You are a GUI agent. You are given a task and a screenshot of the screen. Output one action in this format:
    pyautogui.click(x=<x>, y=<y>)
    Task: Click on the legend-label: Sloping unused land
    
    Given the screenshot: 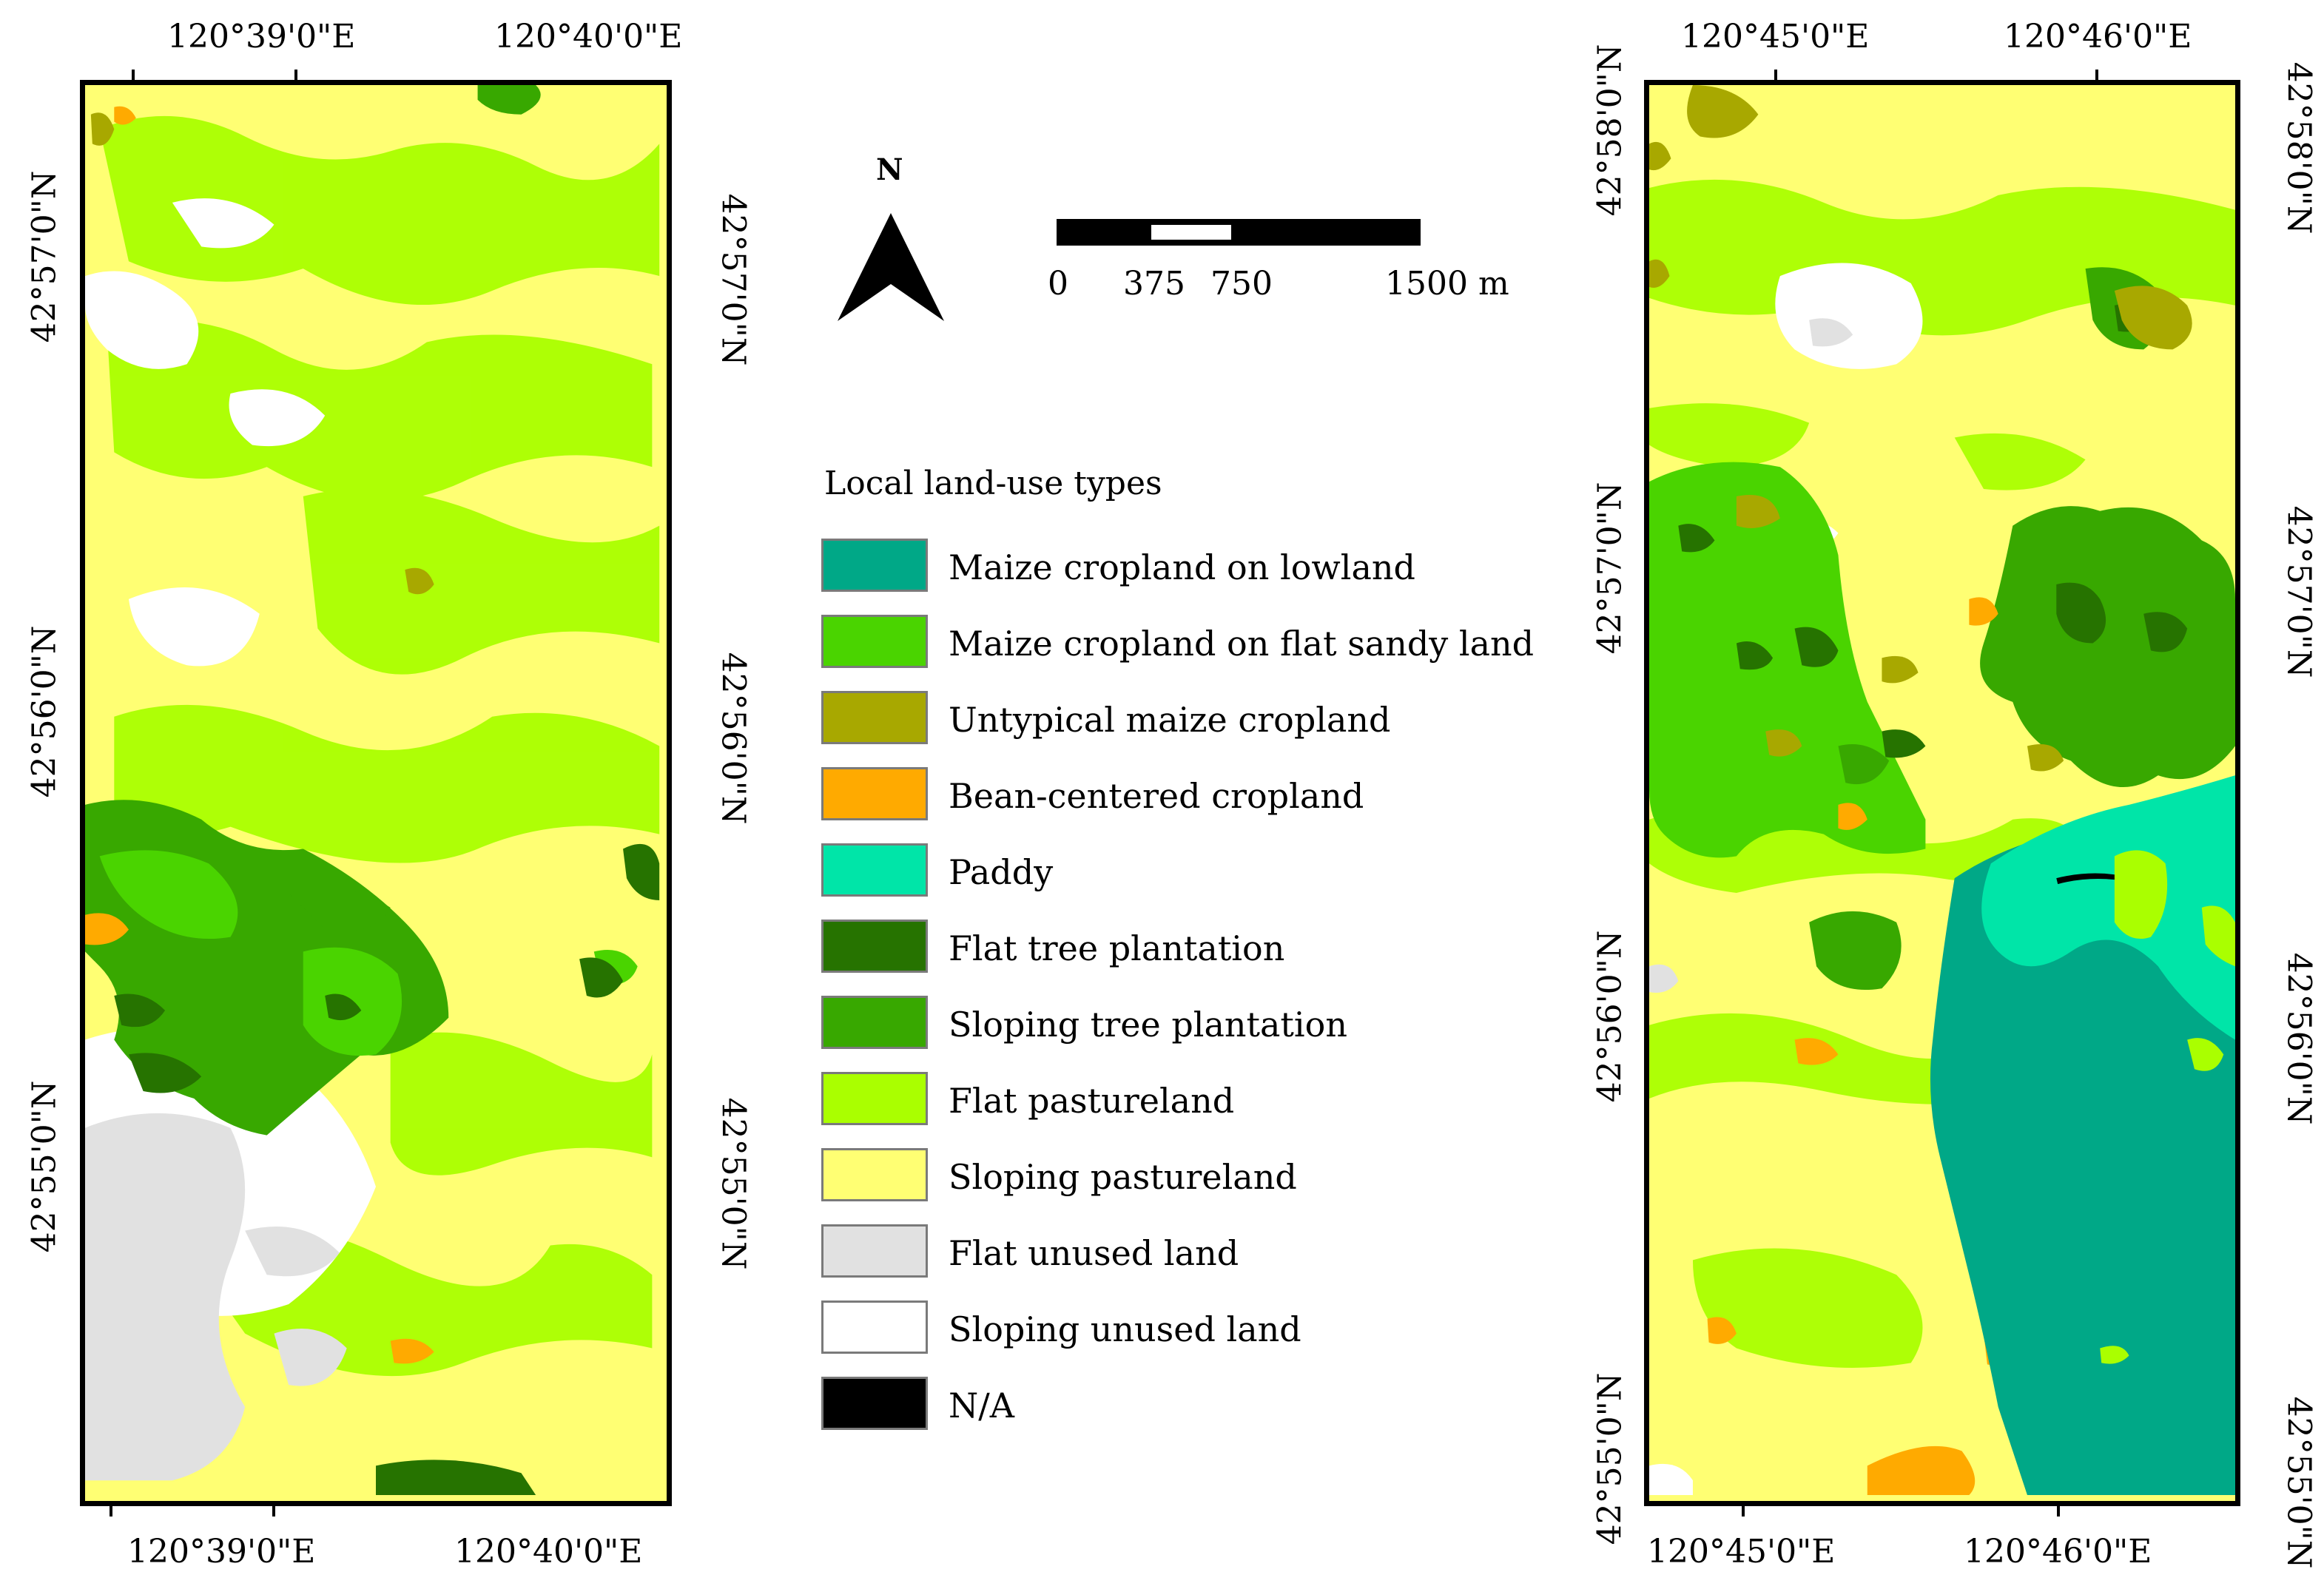 What is the action you would take?
    pyautogui.click(x=1125, y=1329)
    